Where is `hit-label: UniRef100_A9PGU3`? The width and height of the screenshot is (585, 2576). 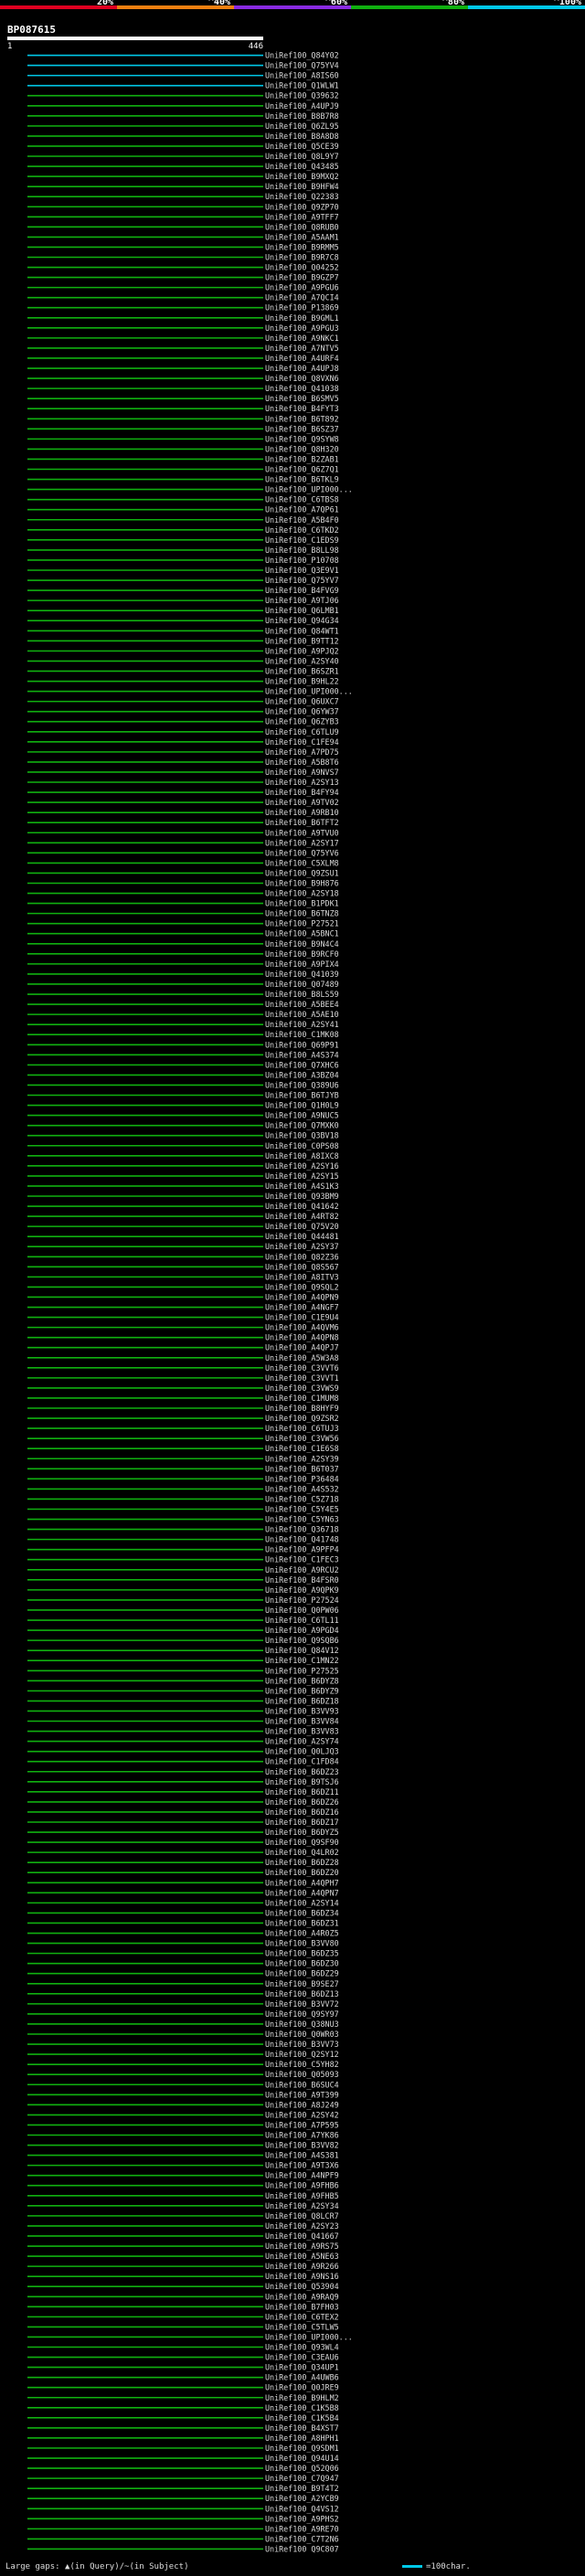
hit-label: UniRef100_A9PGU3 is located at coordinates (302, 328).